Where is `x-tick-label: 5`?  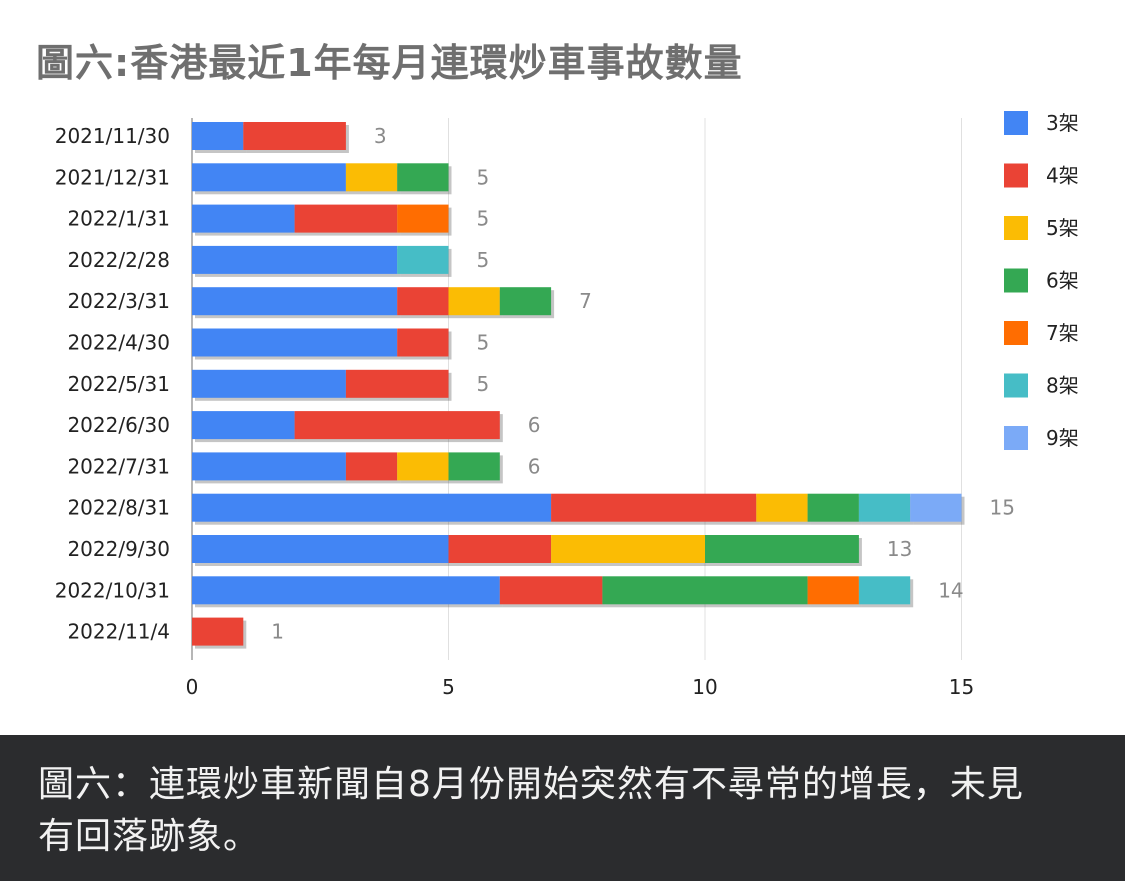
x-tick-label: 5 is located at coordinates (448, 687).